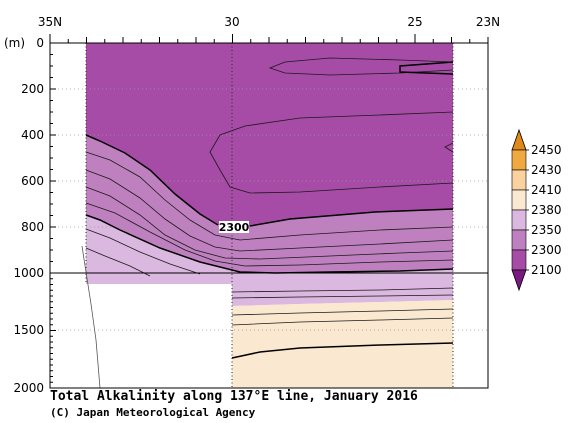 Image resolution: width=570 pixels, height=423 pixels. Describe the element at coordinates (153, 412) in the screenshot. I see `credit-text: (C) Japan Meteorological Agency` at that location.